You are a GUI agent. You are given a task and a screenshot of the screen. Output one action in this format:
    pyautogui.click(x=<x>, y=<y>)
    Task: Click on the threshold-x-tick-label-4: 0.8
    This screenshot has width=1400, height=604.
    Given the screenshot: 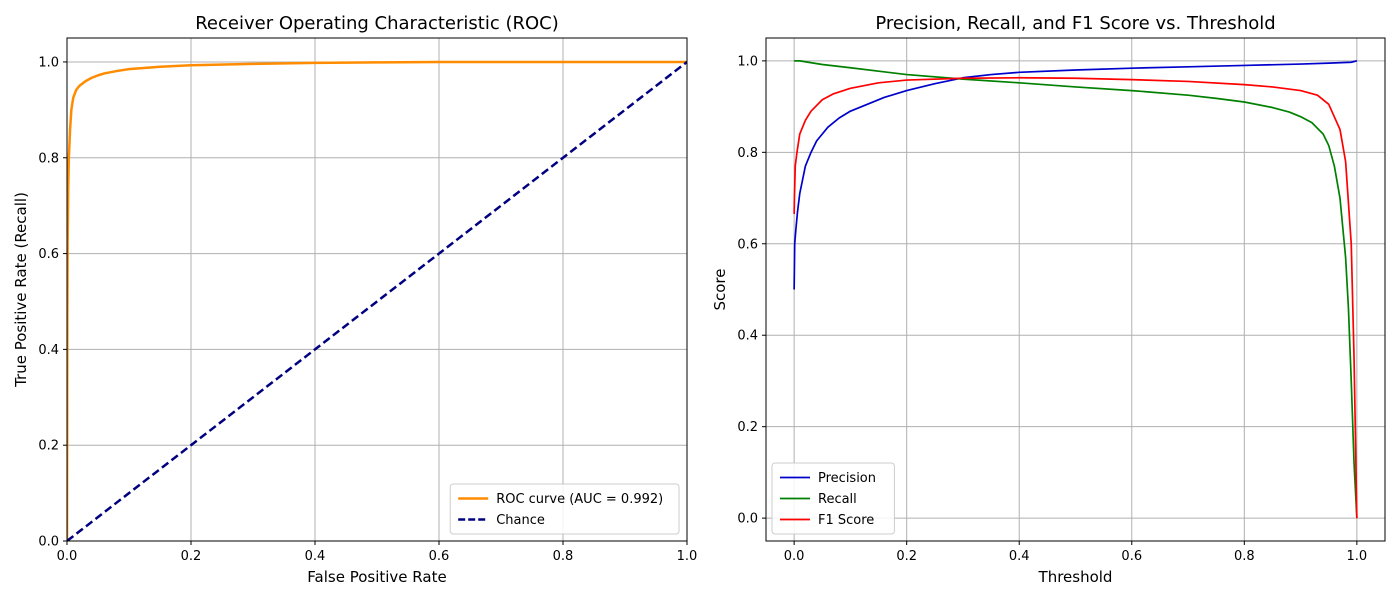 What is the action you would take?
    pyautogui.click(x=1244, y=556)
    